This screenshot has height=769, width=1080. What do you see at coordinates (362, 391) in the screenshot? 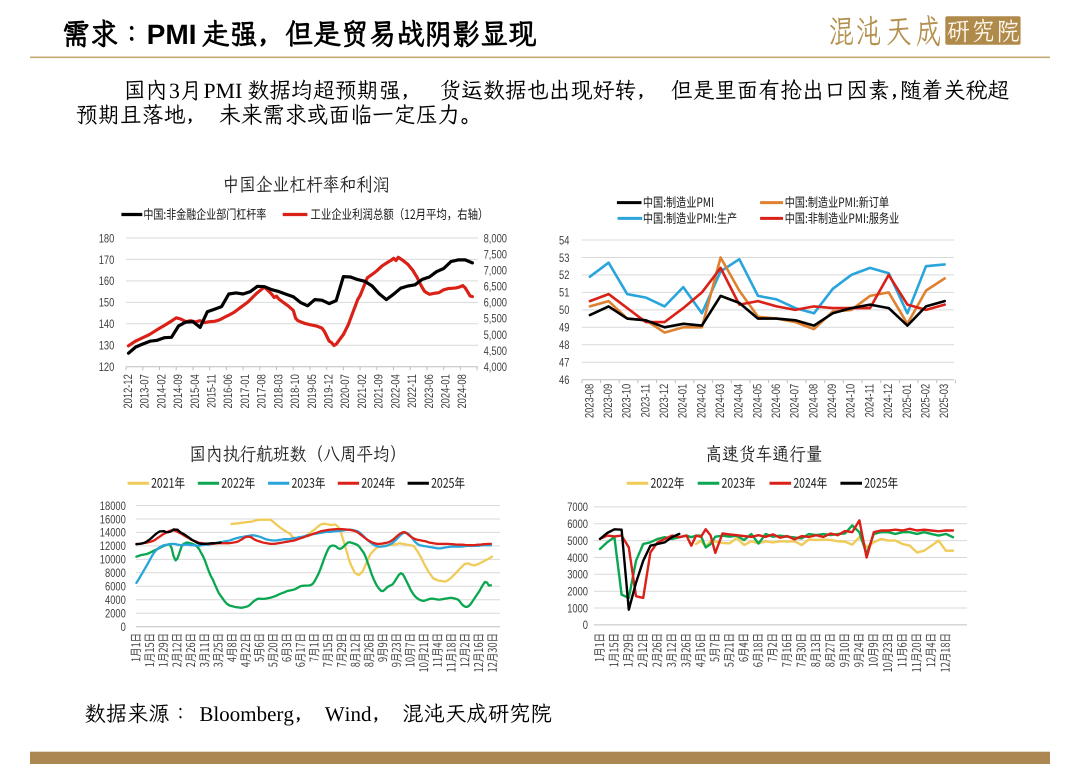
I see `svg-text: 2021-02` at bounding box center [362, 391].